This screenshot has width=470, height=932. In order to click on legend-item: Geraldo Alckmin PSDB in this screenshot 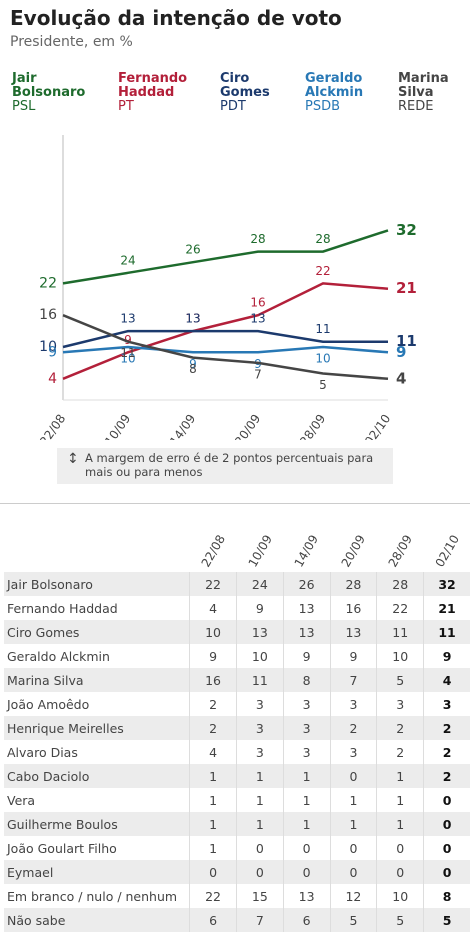, I will do `click(345, 93)`.